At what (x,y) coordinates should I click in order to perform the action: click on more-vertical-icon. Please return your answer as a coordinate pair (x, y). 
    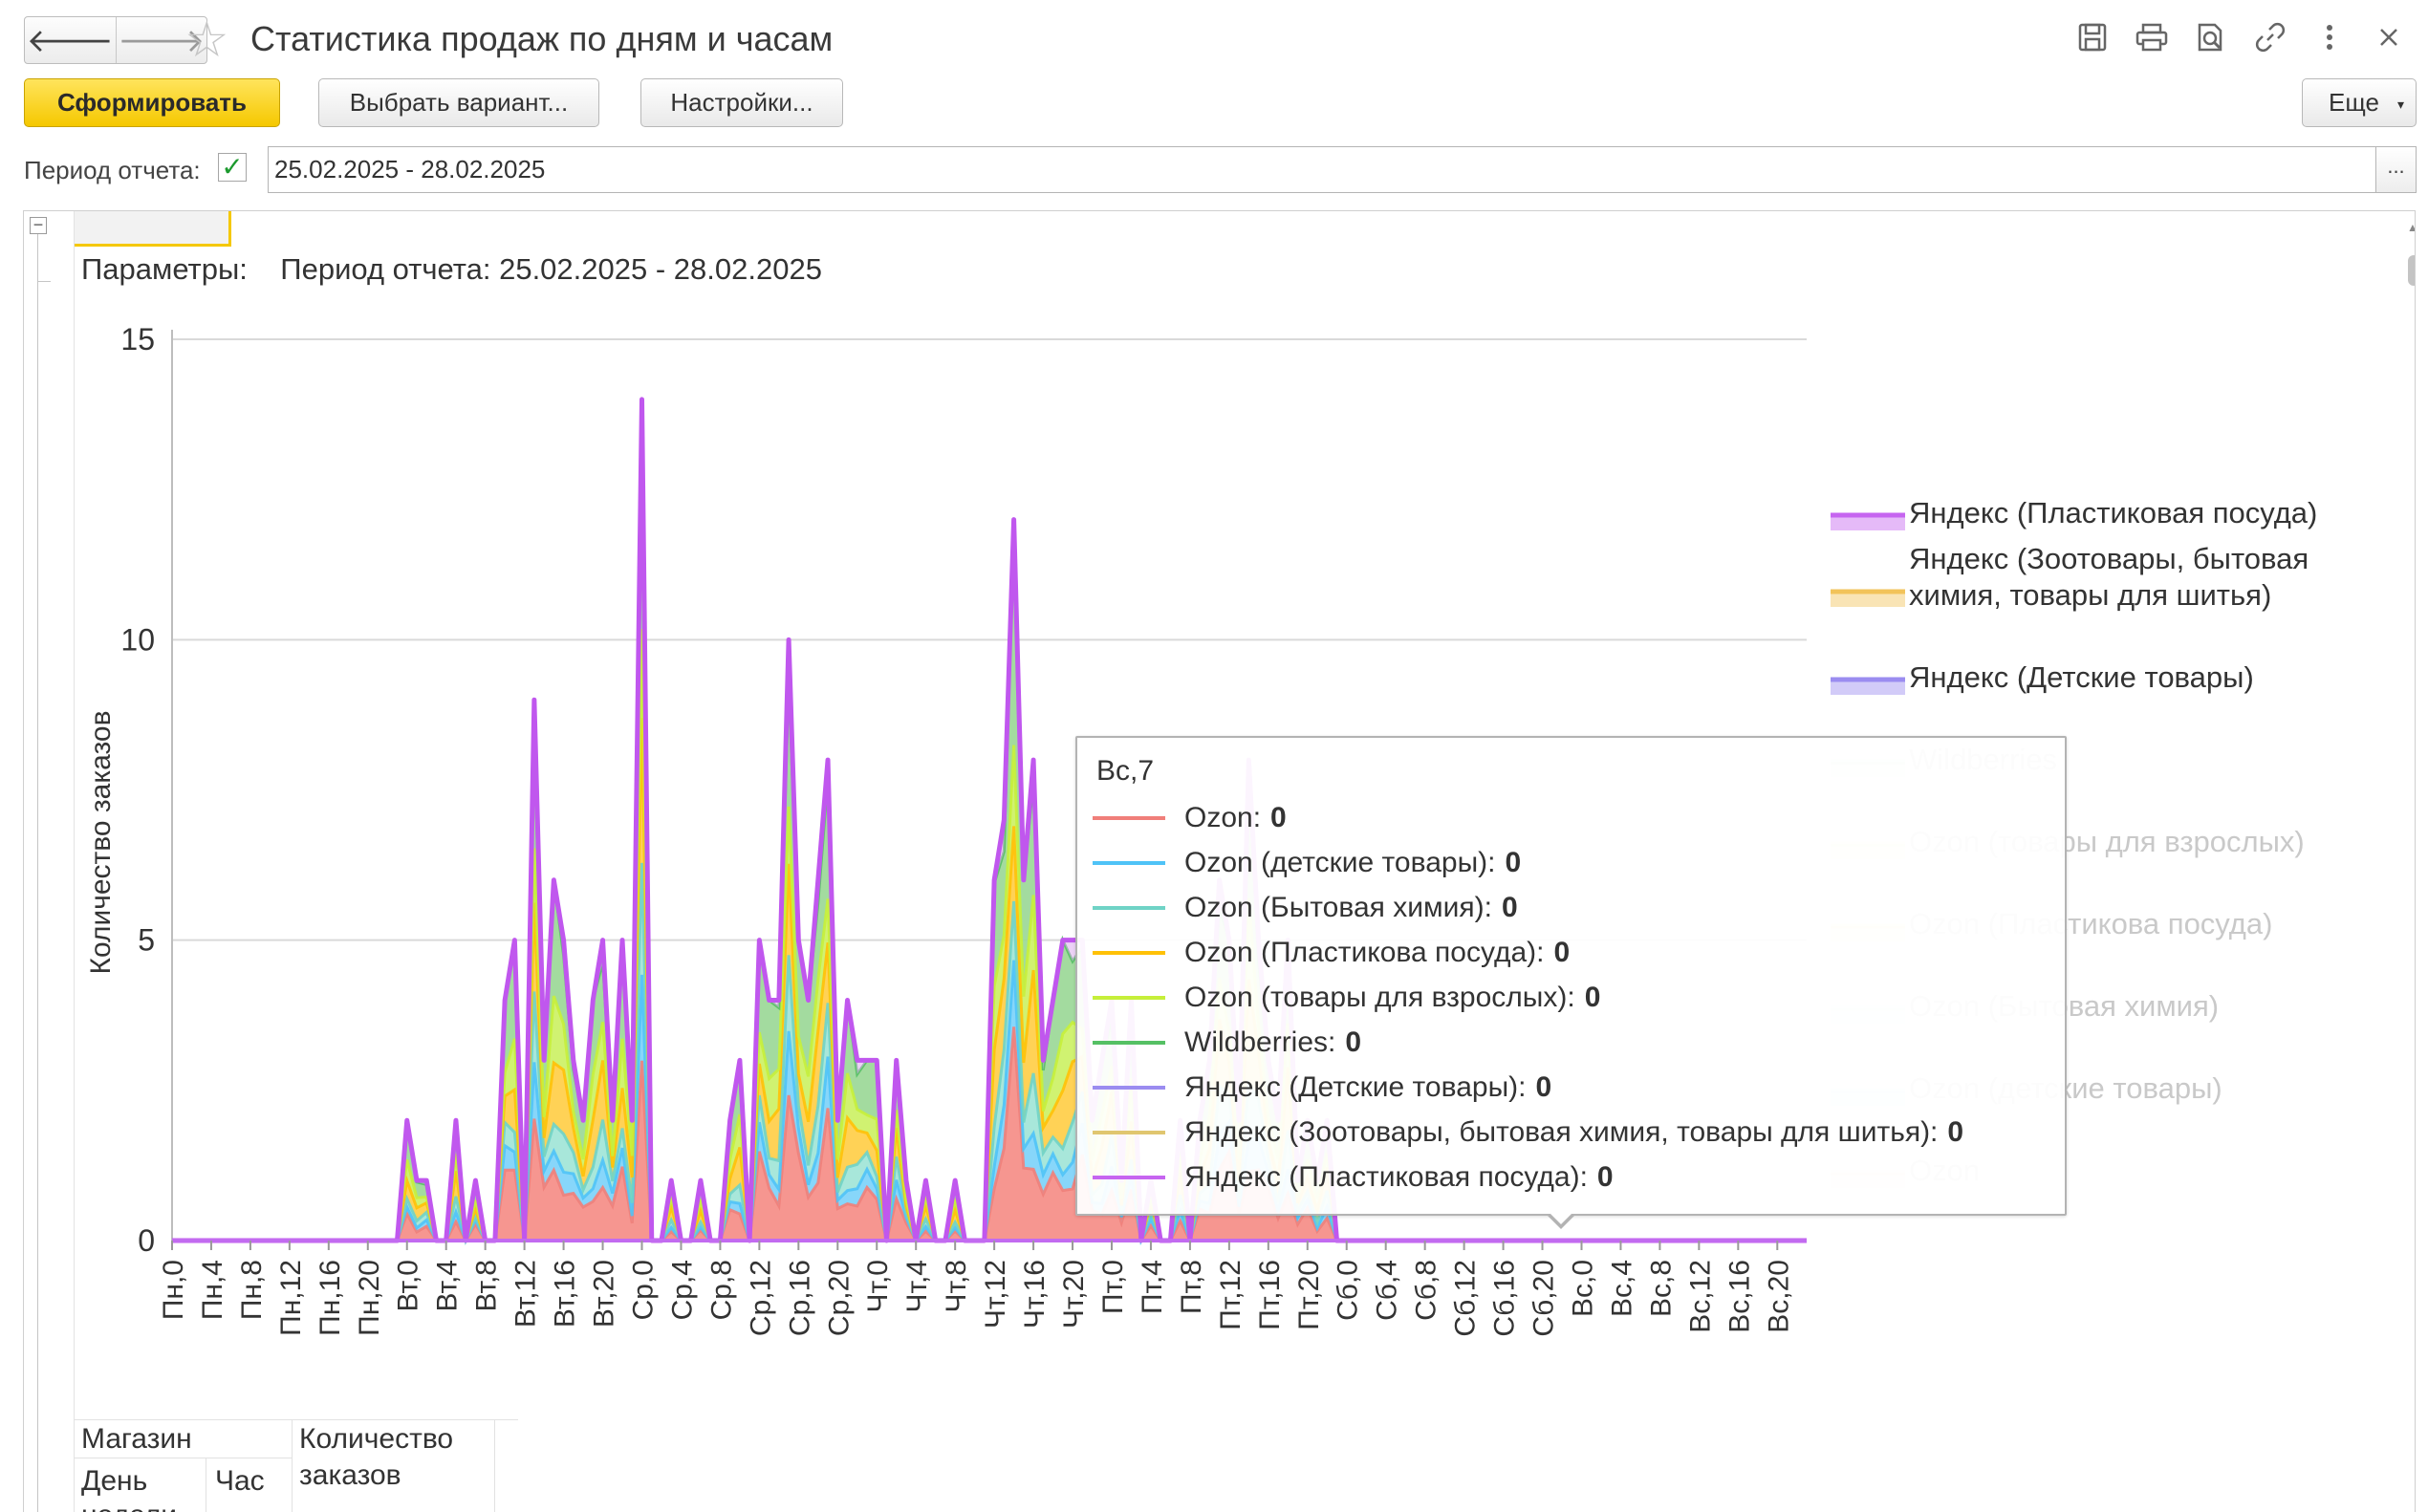
    Looking at the image, I should click on (2329, 37).